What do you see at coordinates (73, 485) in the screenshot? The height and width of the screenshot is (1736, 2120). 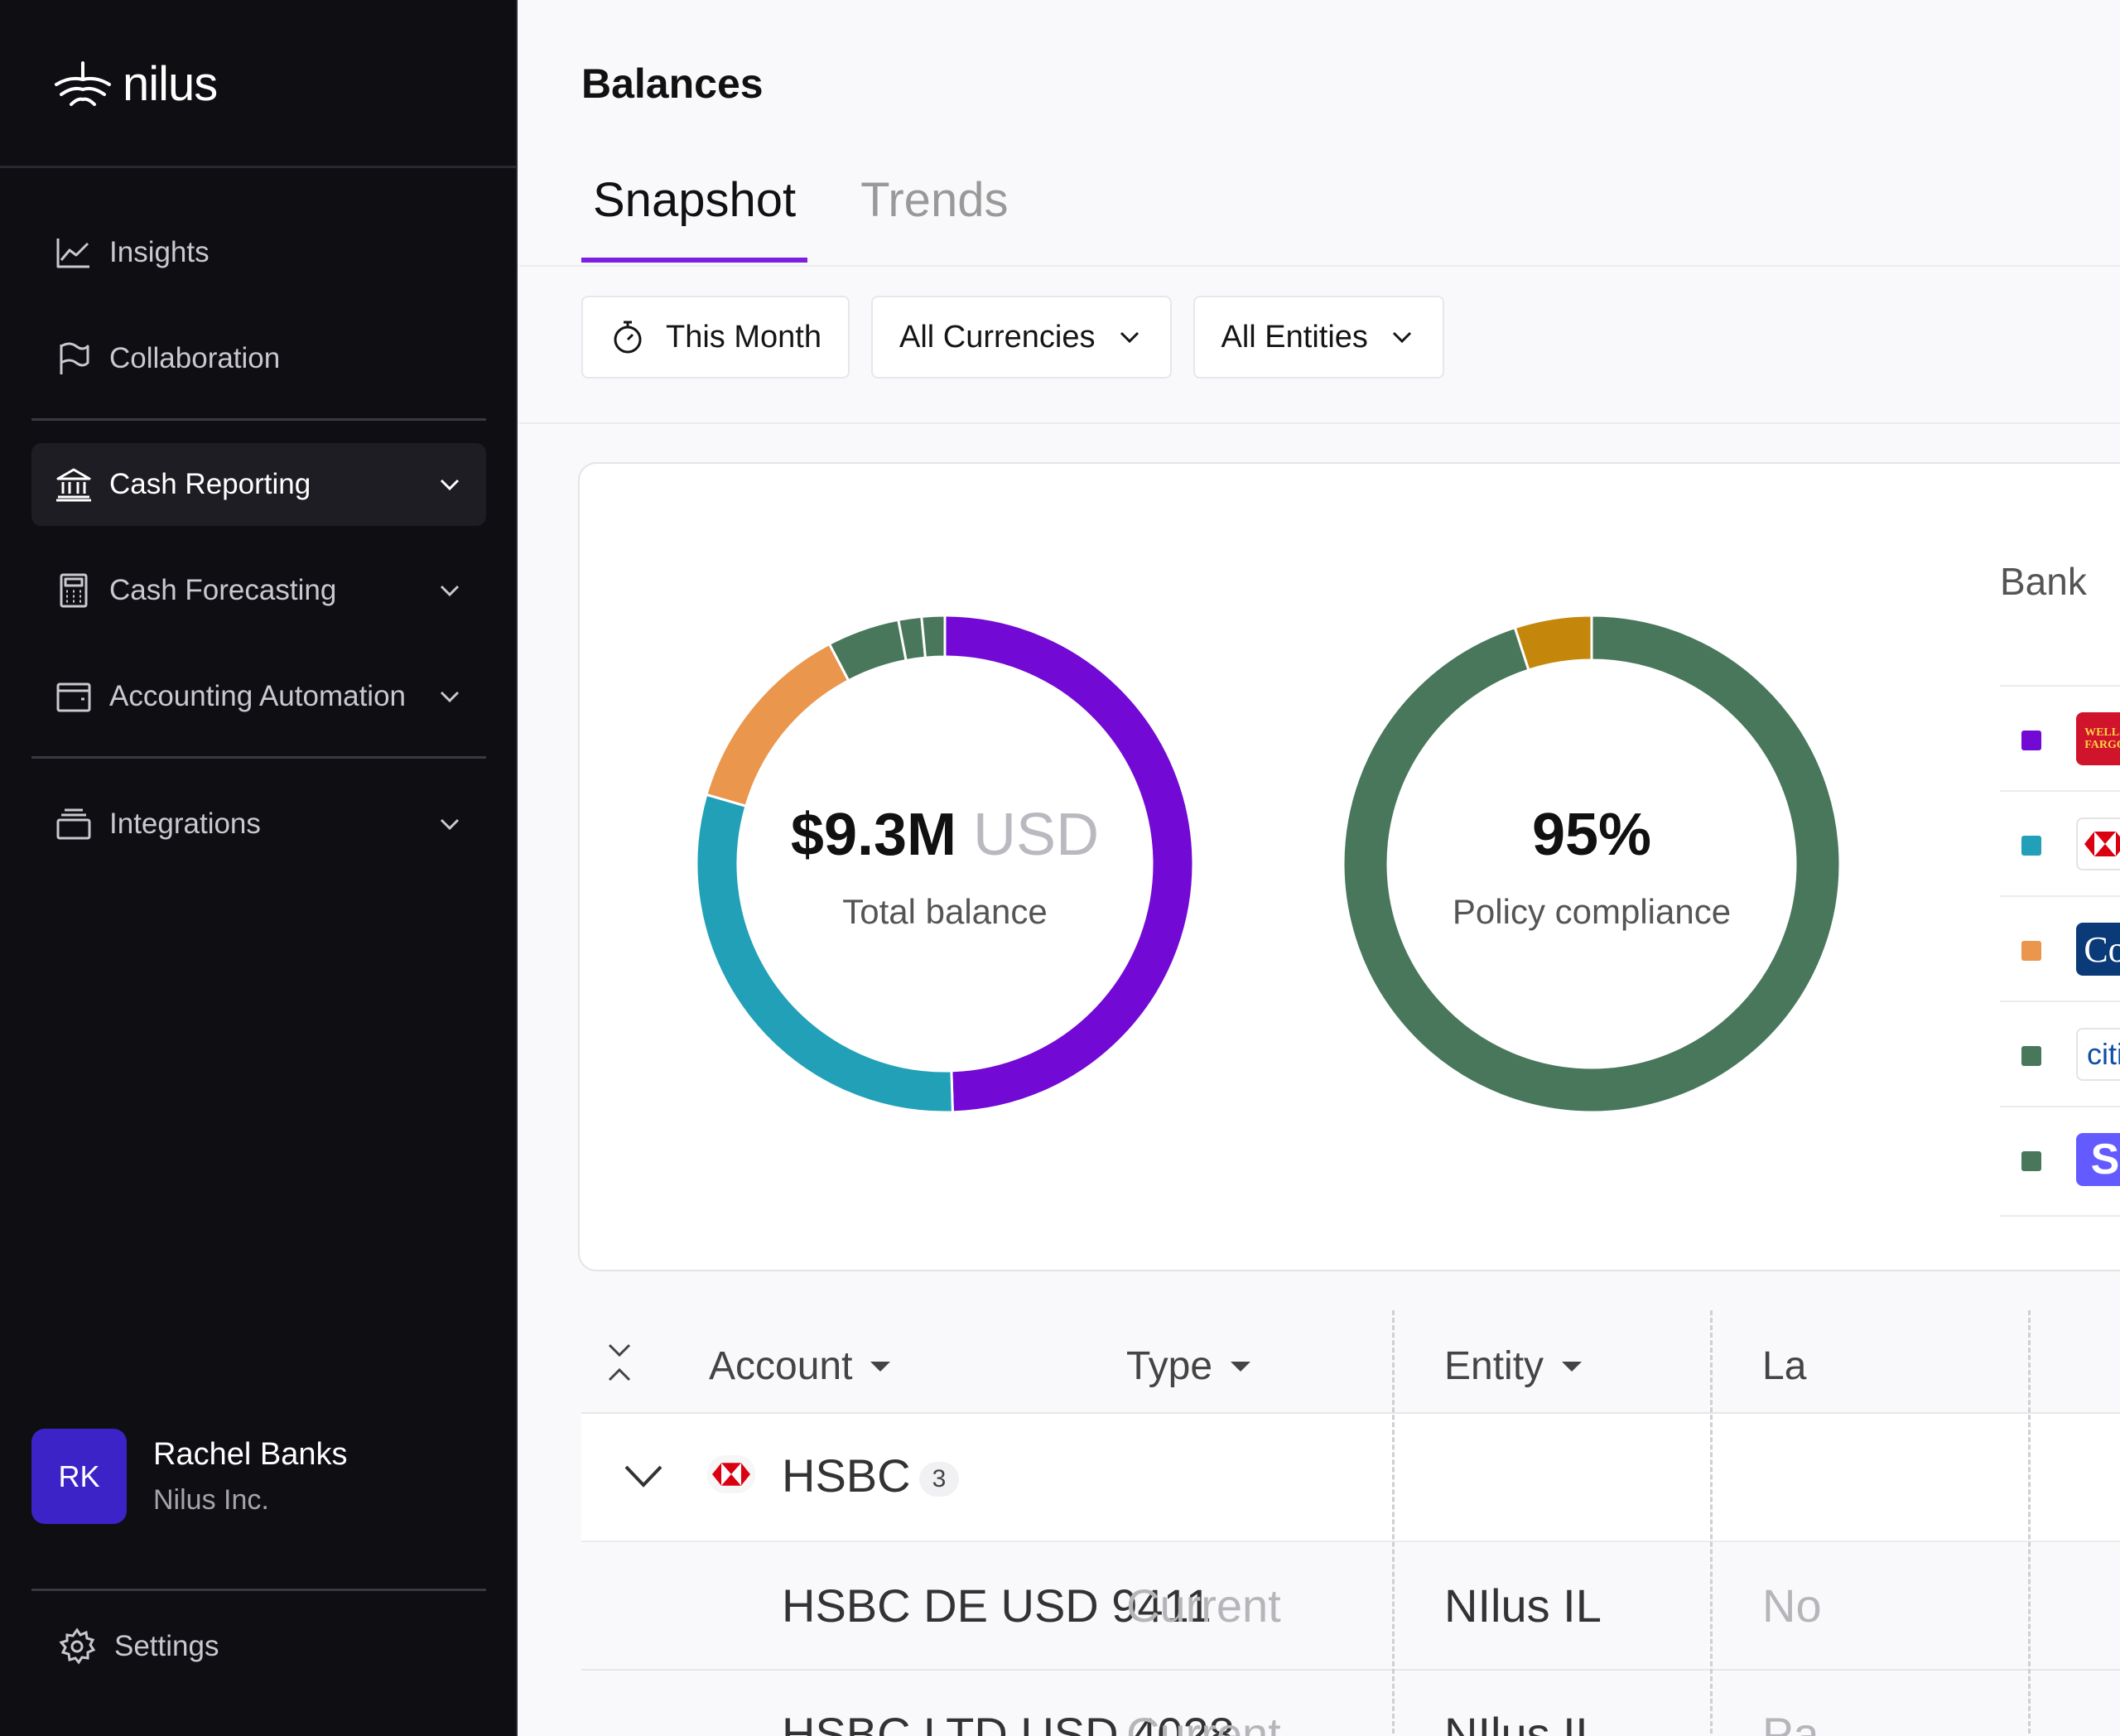 I see `bank-icon` at bounding box center [73, 485].